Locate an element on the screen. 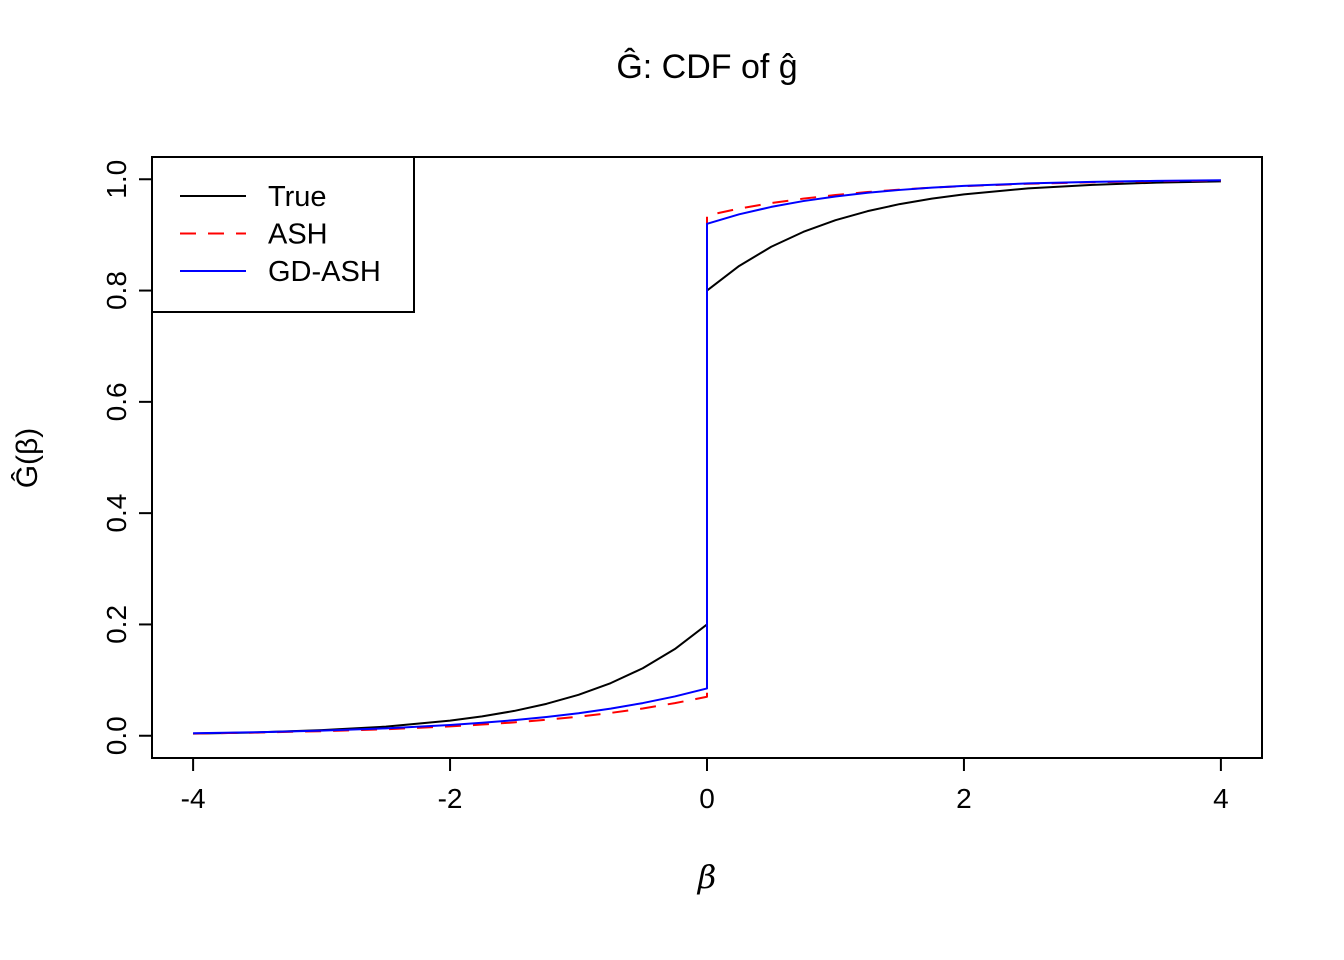 This screenshot has height=960, width=1344. legend-label: ASH is located at coordinates (298, 235).